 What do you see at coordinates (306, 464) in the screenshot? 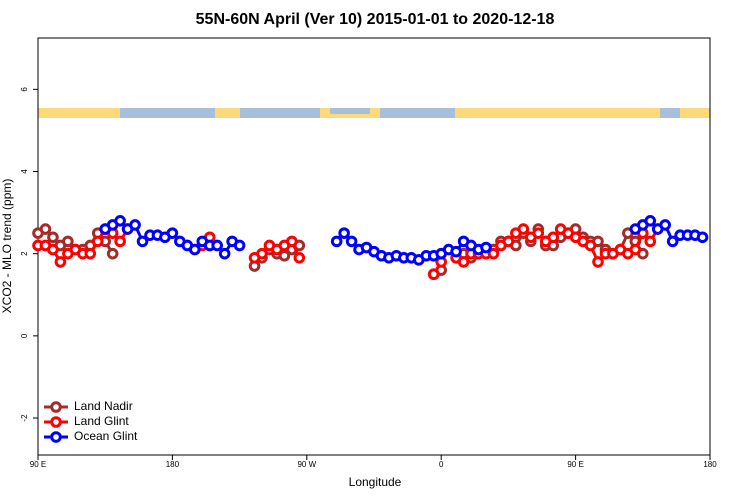
I see `x-tick-label: 90 W` at bounding box center [306, 464].